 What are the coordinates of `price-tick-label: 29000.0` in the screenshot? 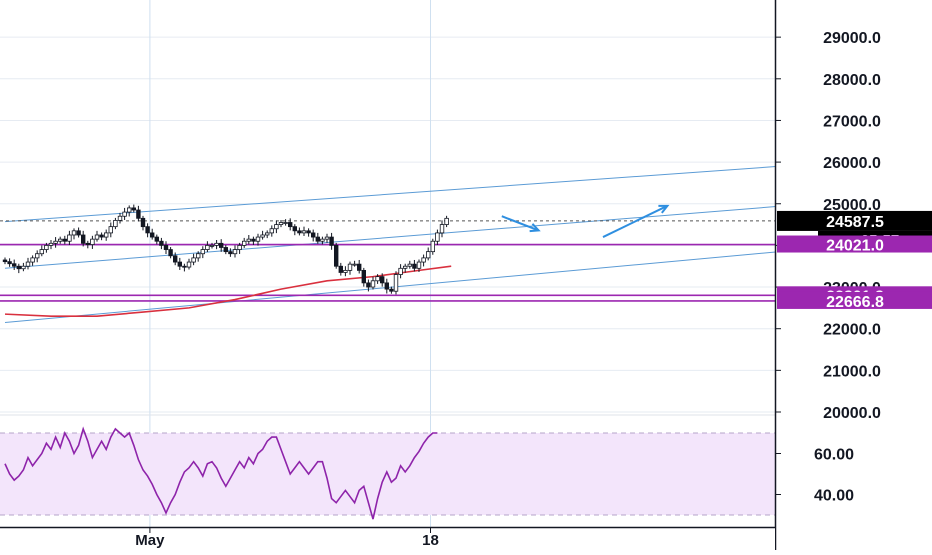 It's located at (852, 38).